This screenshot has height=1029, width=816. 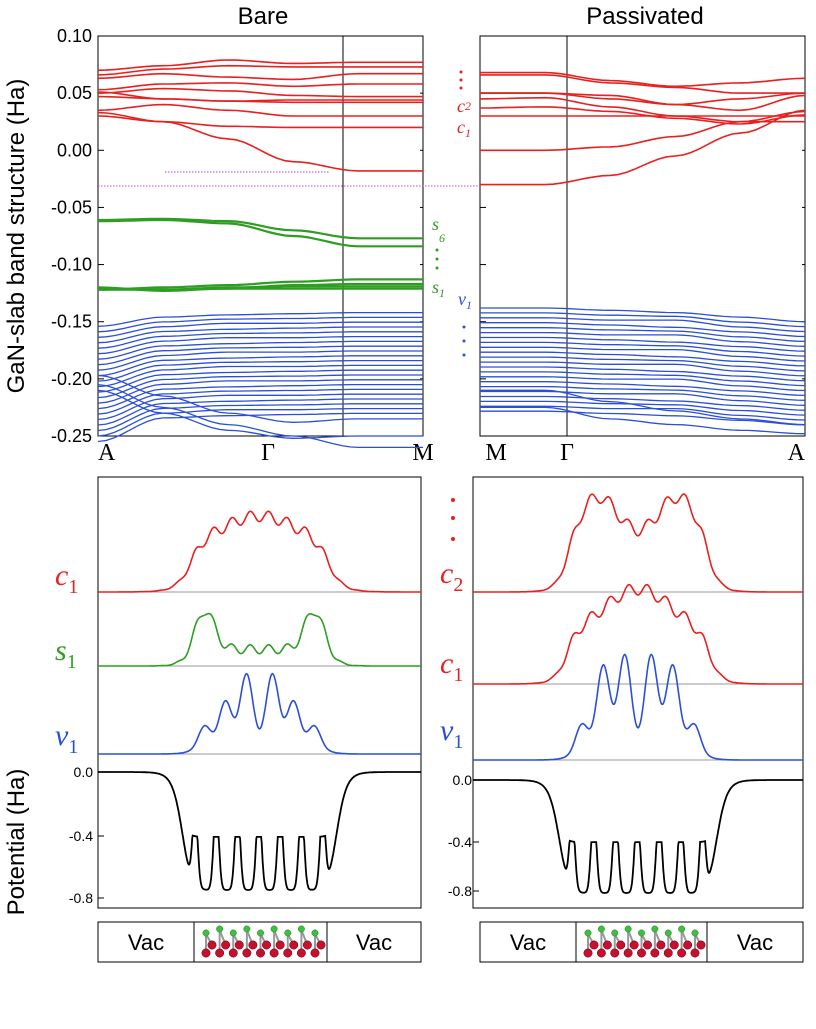 What do you see at coordinates (438, 229) in the screenshot?
I see `state-label-s6: s6` at bounding box center [438, 229].